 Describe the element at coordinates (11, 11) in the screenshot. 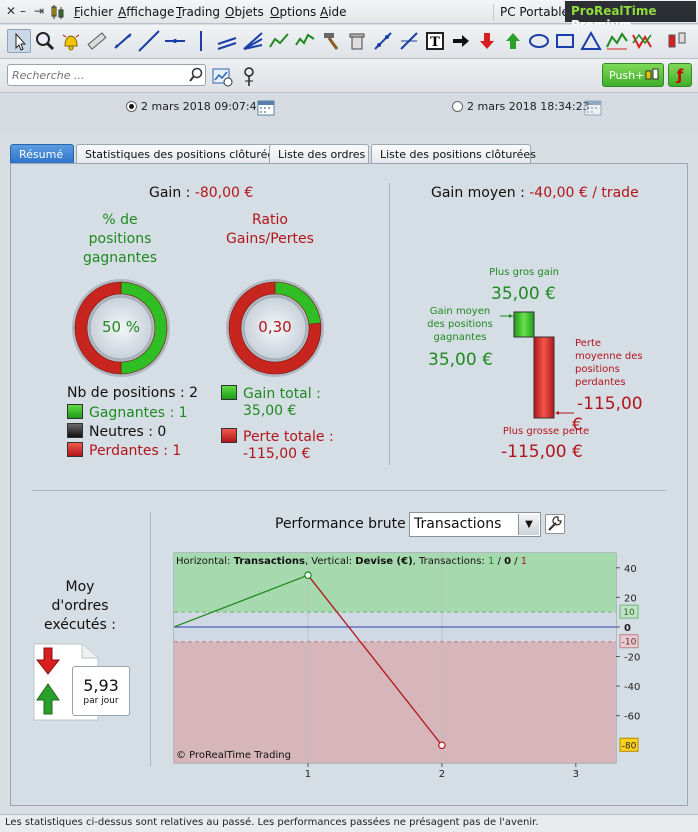

I see `close-window-icon: ✕` at that location.